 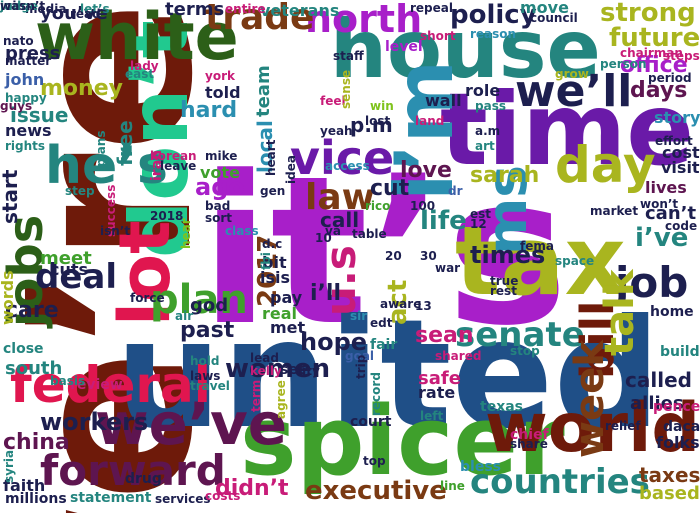 I want to click on word-team: team, so click(x=263, y=91).